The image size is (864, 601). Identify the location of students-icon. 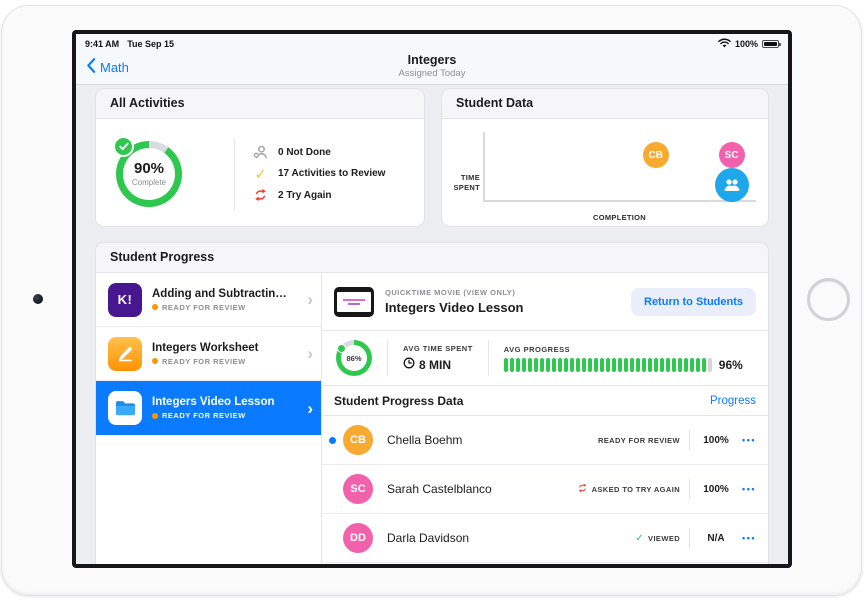
(260, 152).